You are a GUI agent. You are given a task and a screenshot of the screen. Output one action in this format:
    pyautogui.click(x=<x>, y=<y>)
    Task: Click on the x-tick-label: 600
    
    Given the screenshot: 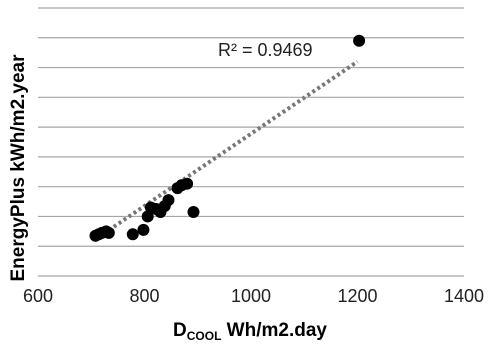 What is the action you would take?
    pyautogui.click(x=38, y=296)
    